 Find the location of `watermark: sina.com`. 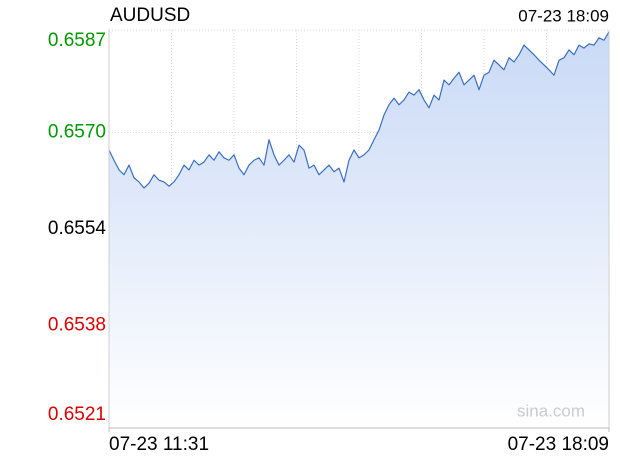

watermark: sina.com is located at coordinates (551, 410).